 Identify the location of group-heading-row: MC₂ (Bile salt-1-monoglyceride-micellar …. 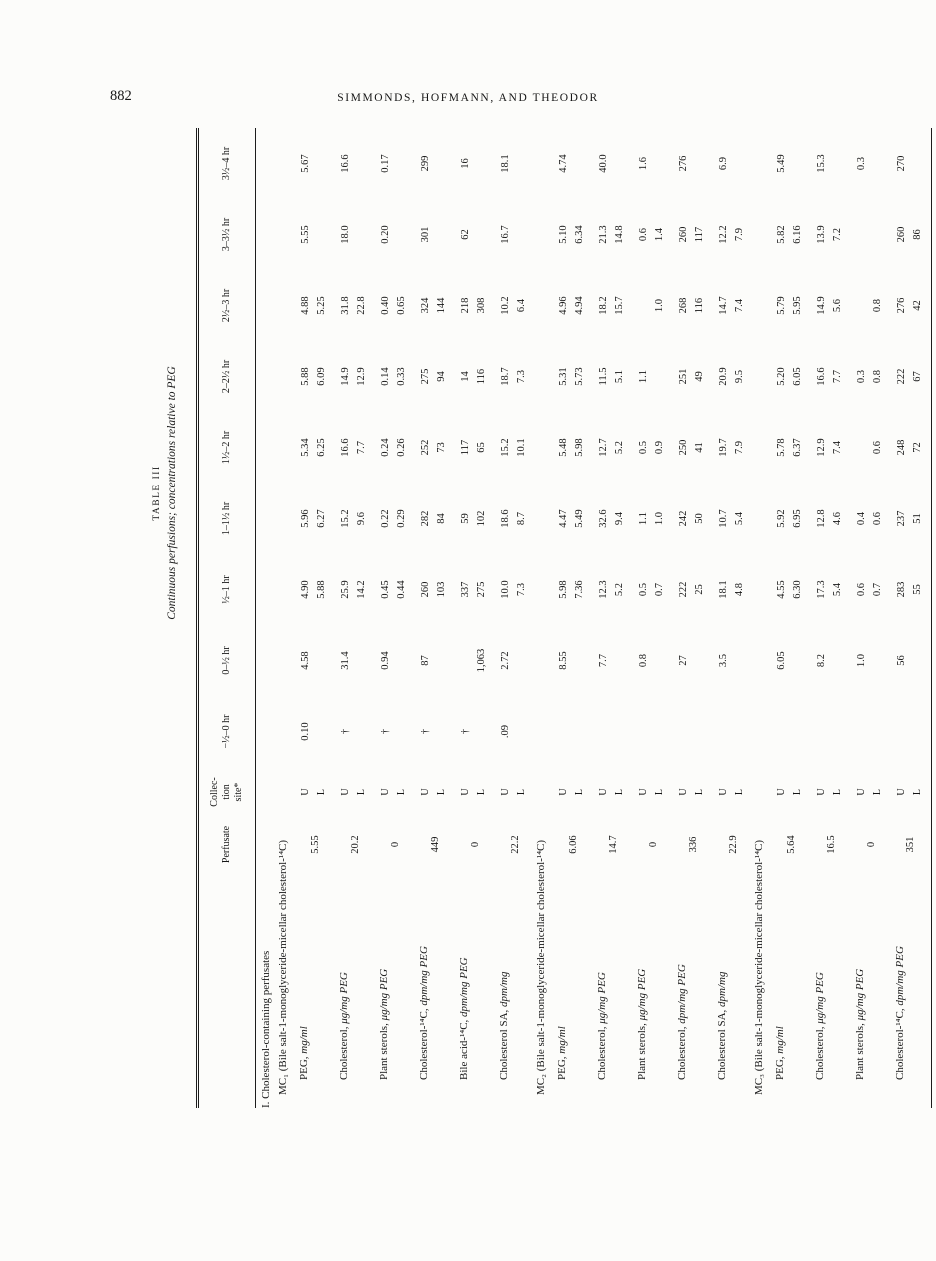
(544, 618).